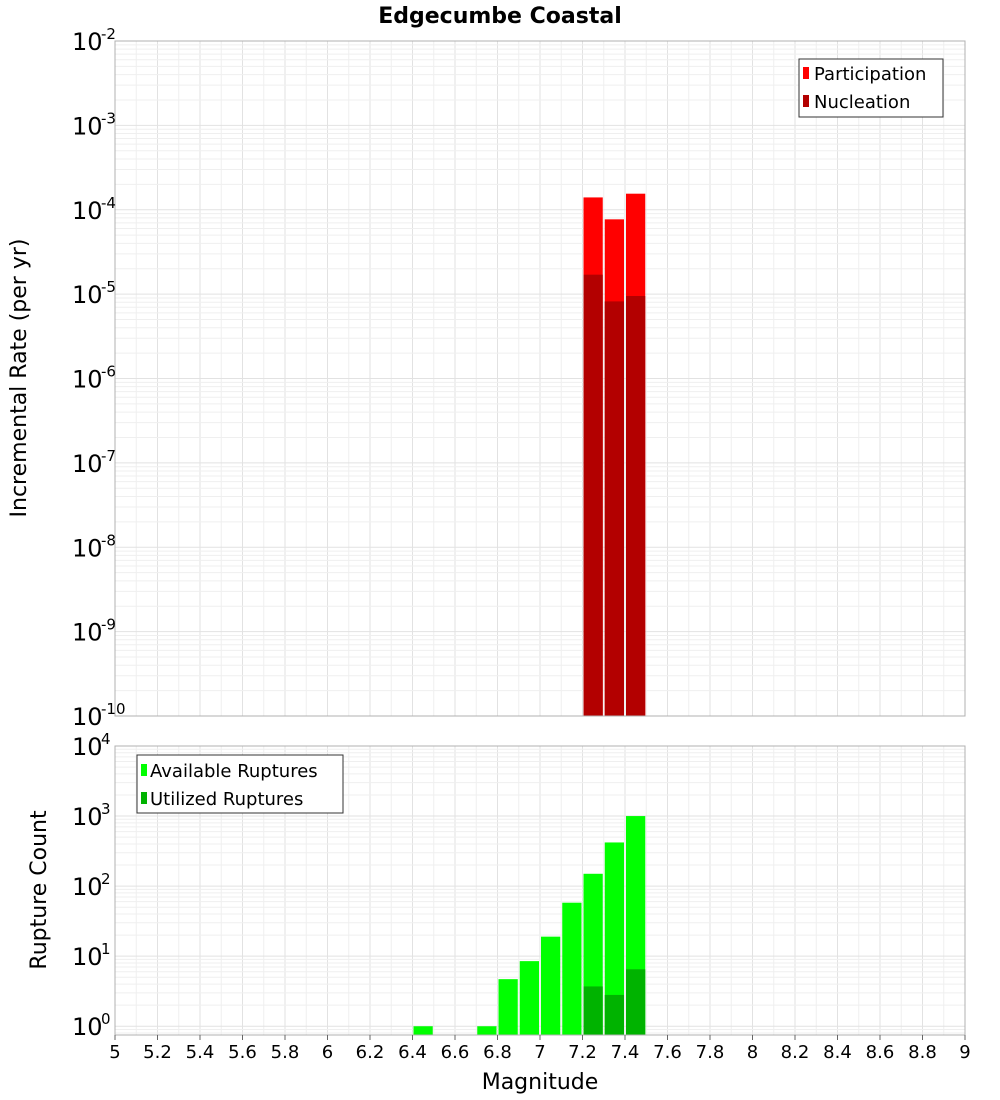  Describe the element at coordinates (113, 709) in the screenshot. I see `top-y-tick-exponent: -10` at that location.